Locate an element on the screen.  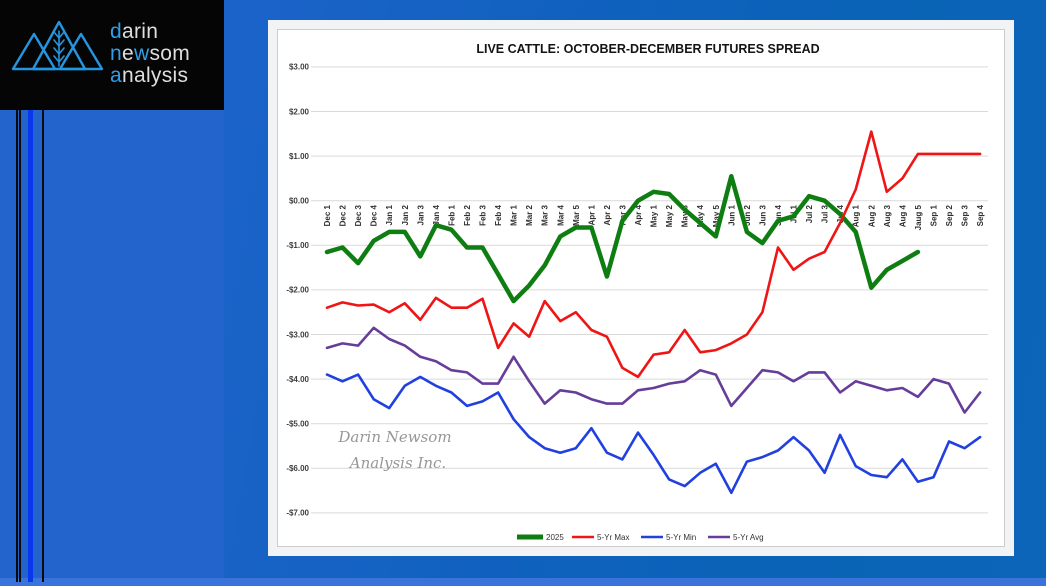
x-tick-label: Apr 1 is located at coordinates (591, 214).